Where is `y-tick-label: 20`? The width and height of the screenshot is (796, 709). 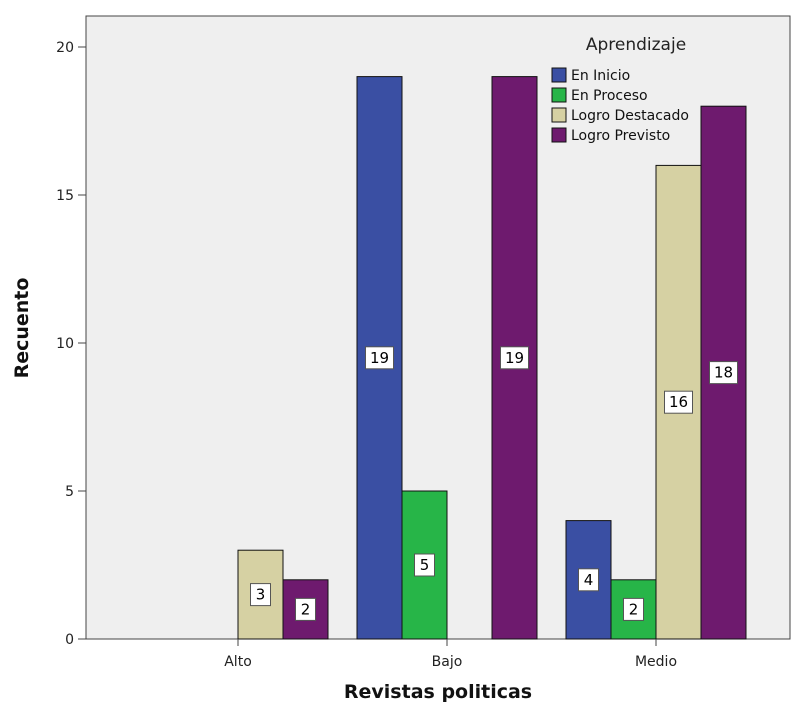
y-tick-label: 20 is located at coordinates (65, 48).